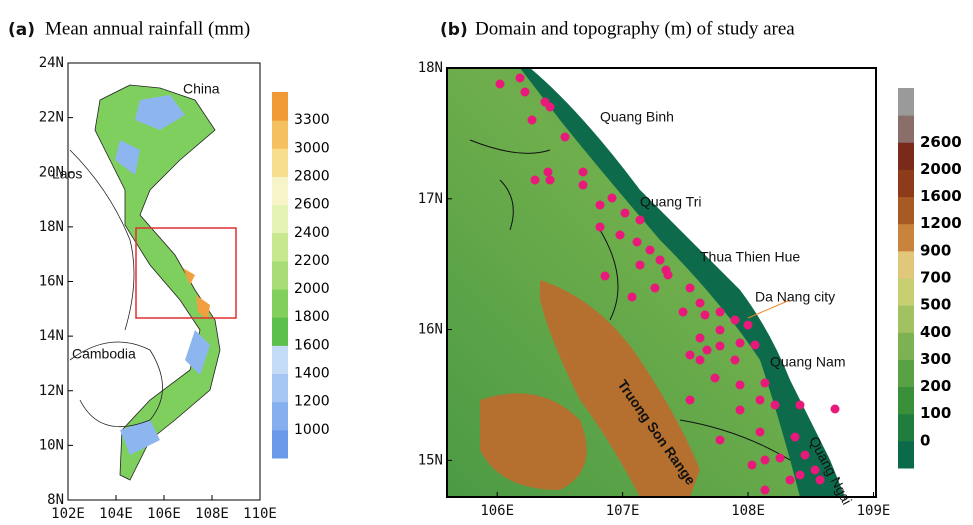 This screenshot has width=973, height=525. I want to click on x-tick-label: 107E, so click(623, 511).